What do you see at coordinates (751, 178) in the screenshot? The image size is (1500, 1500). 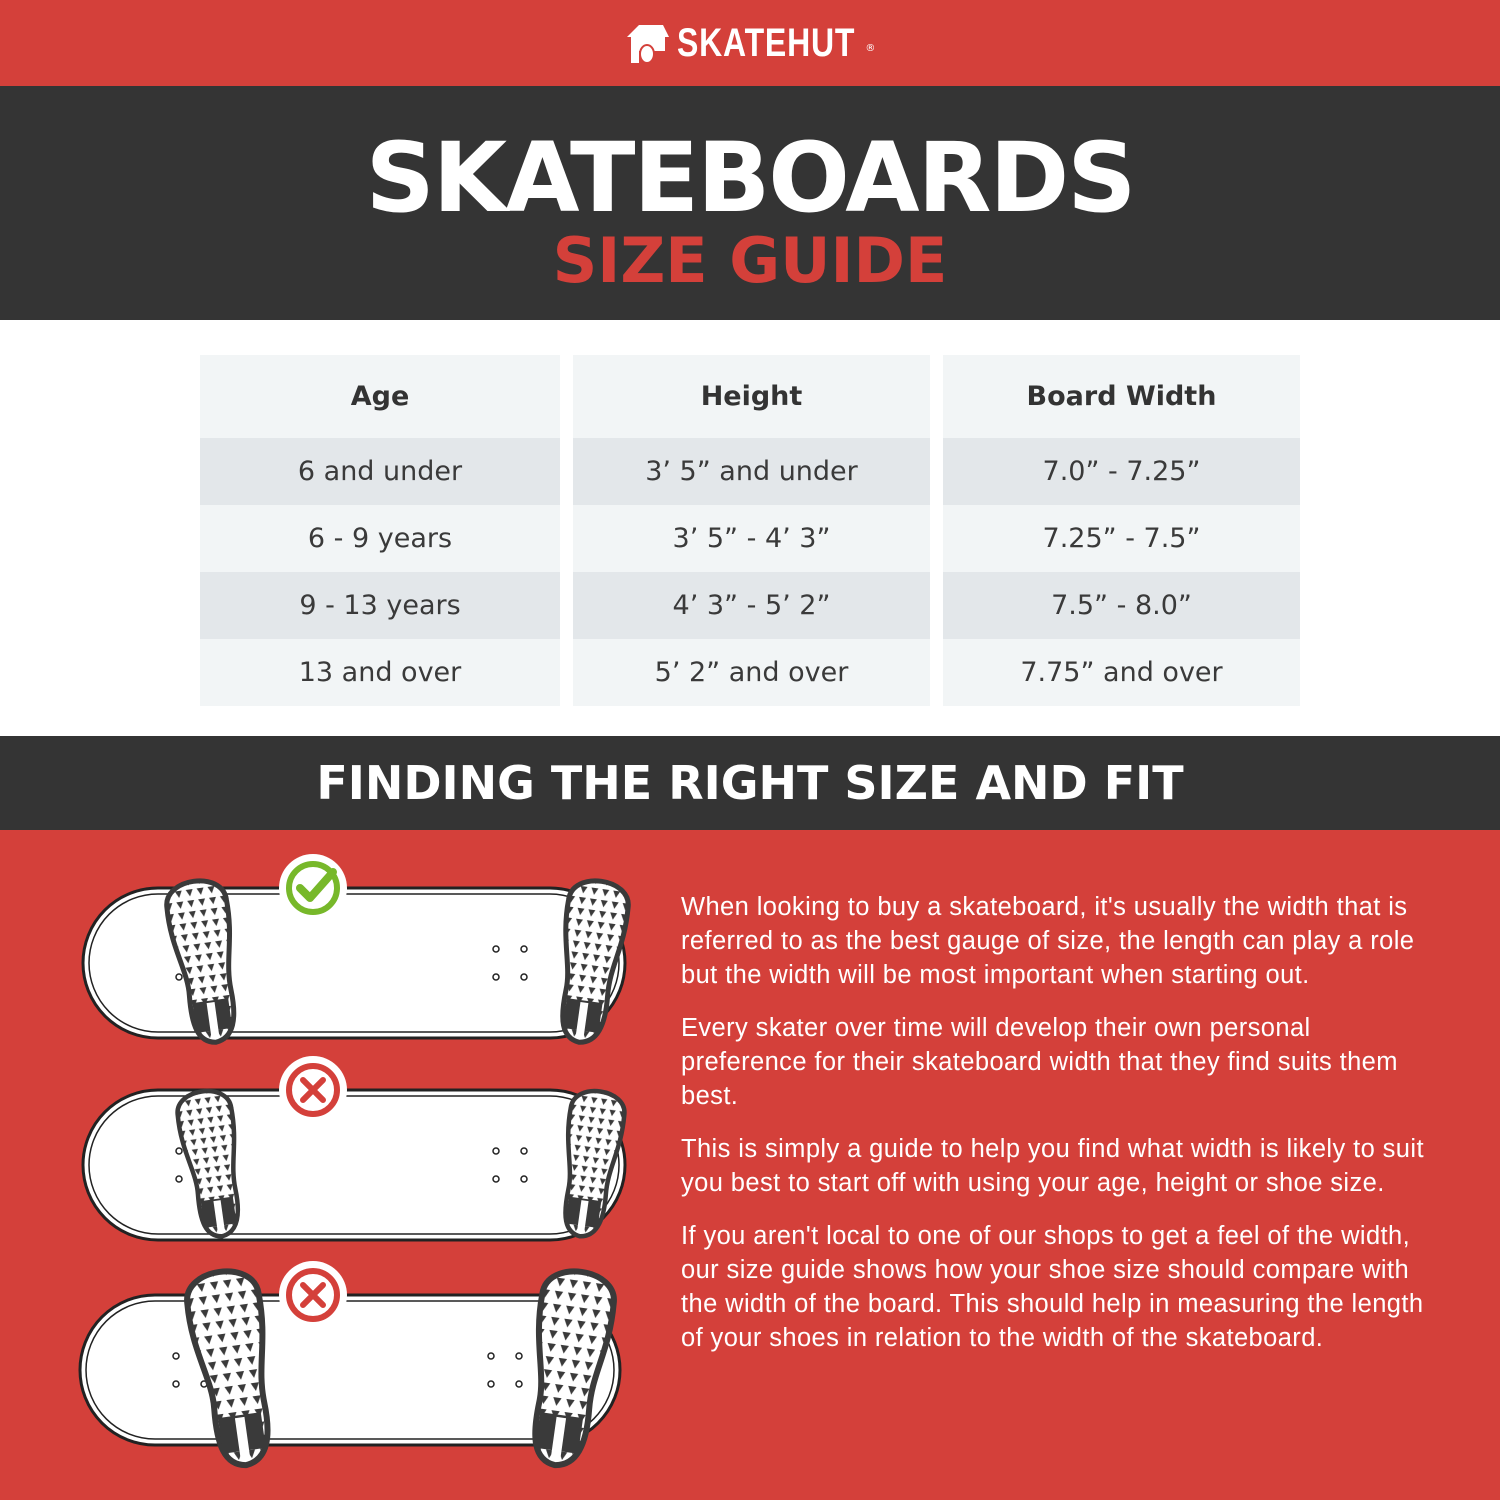 I see `page-title: SKATEBOARDS` at bounding box center [751, 178].